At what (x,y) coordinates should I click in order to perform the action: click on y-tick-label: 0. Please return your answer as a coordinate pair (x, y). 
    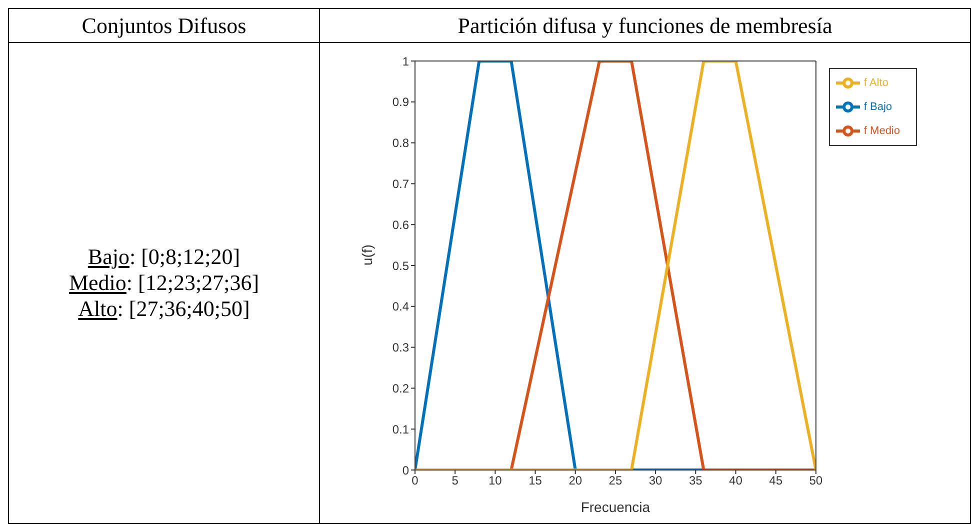
    Looking at the image, I should click on (406, 470).